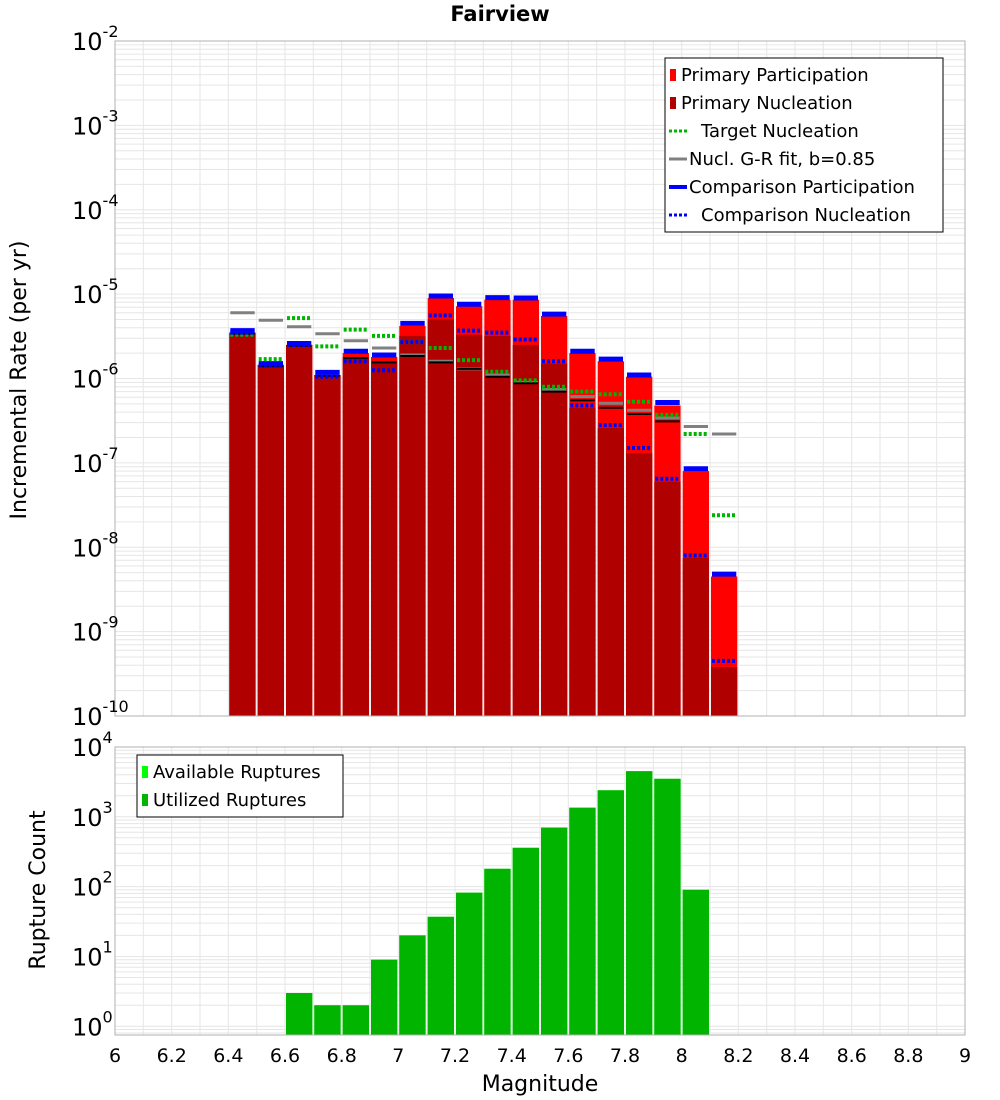 The height and width of the screenshot is (1100, 1000). I want to click on x-tick-label: 8, so click(682, 1056).